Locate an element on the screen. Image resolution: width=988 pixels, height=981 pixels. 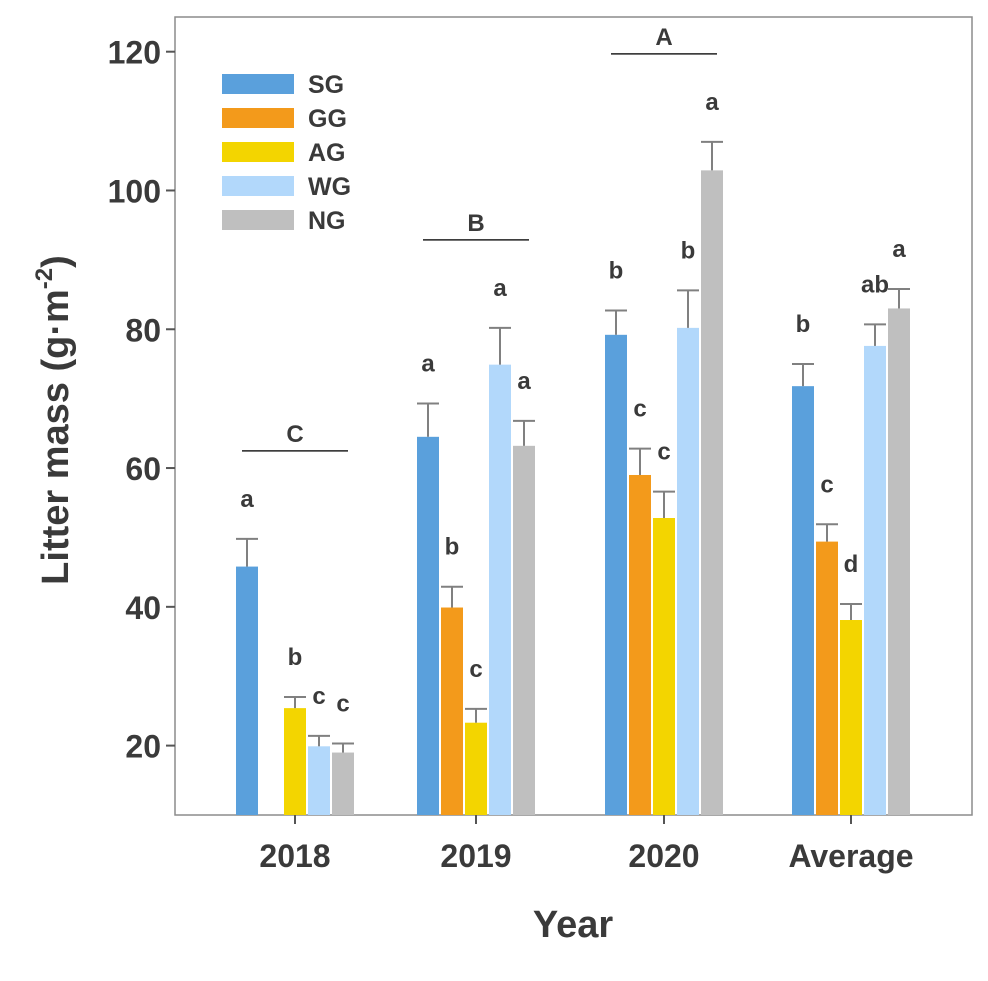
y-axis-title-main: Litter mass (g·m is located at coordinates (56, 437).